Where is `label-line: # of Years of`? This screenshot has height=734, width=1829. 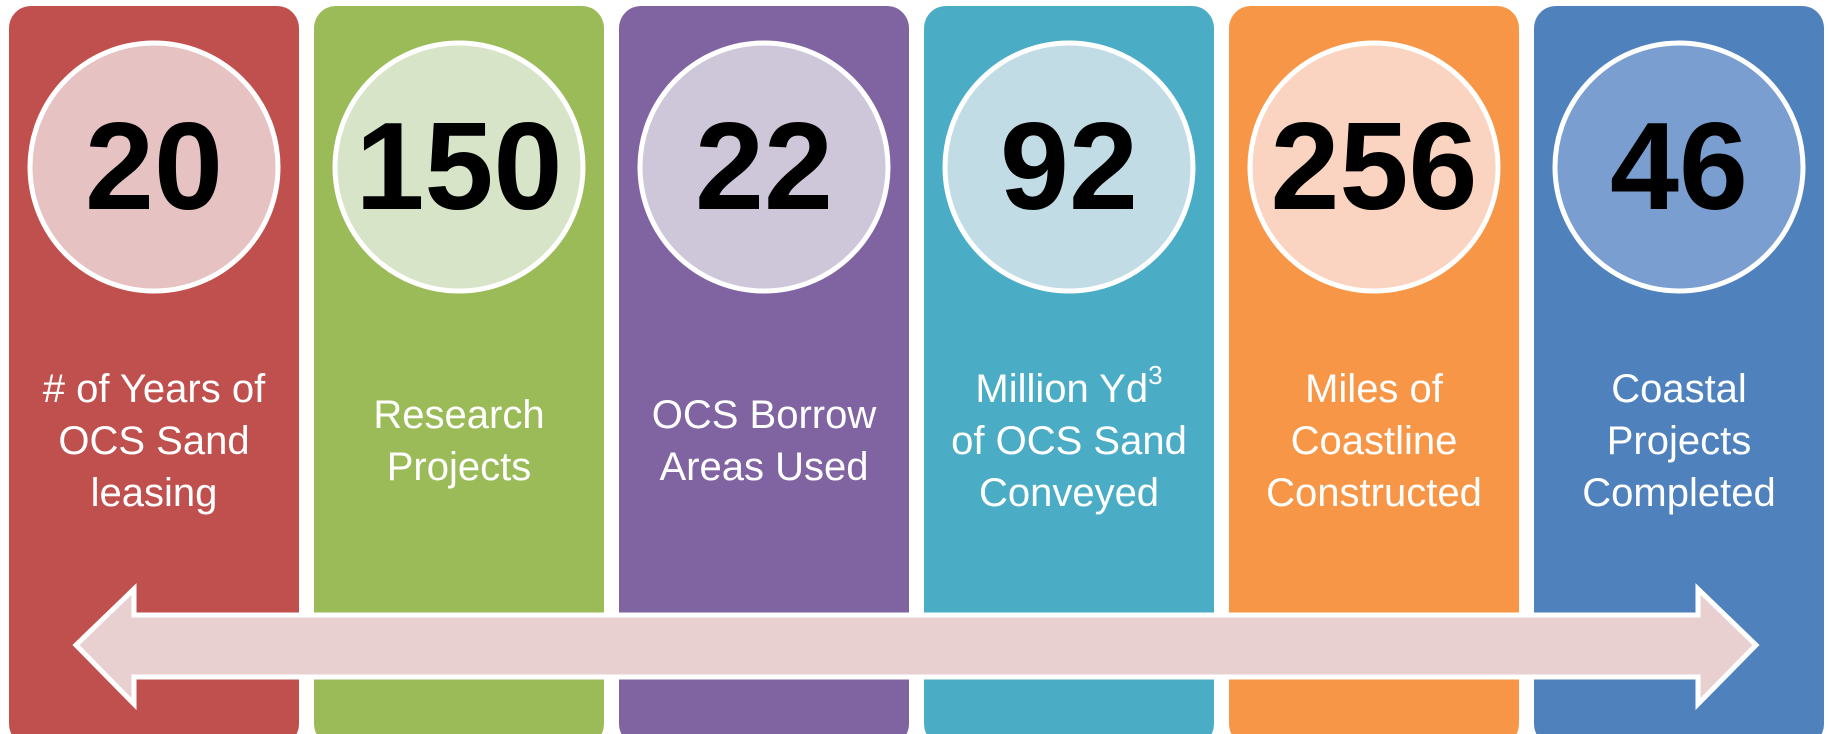 label-line: # of Years of is located at coordinates (154, 389).